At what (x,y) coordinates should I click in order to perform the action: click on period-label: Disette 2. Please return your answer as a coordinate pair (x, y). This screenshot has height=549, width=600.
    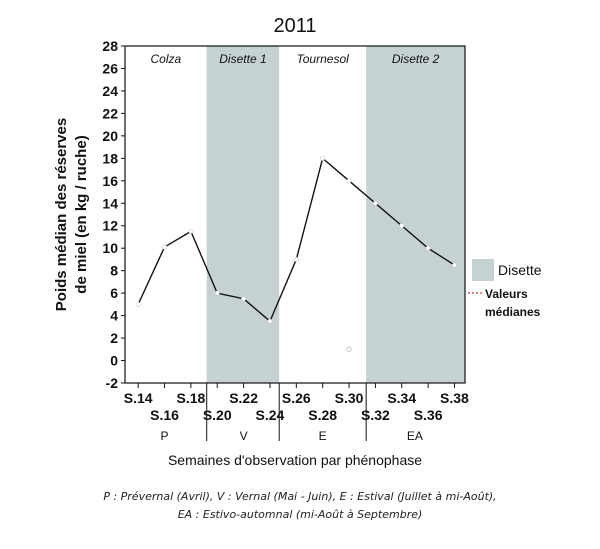
    Looking at the image, I should click on (416, 59).